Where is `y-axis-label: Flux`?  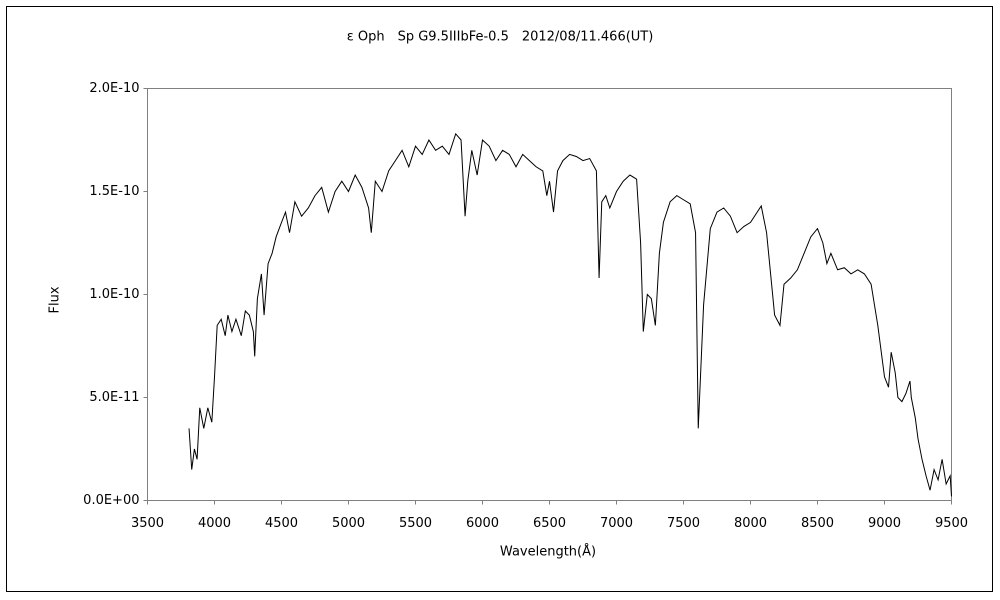 y-axis-label: Flux is located at coordinates (55, 299).